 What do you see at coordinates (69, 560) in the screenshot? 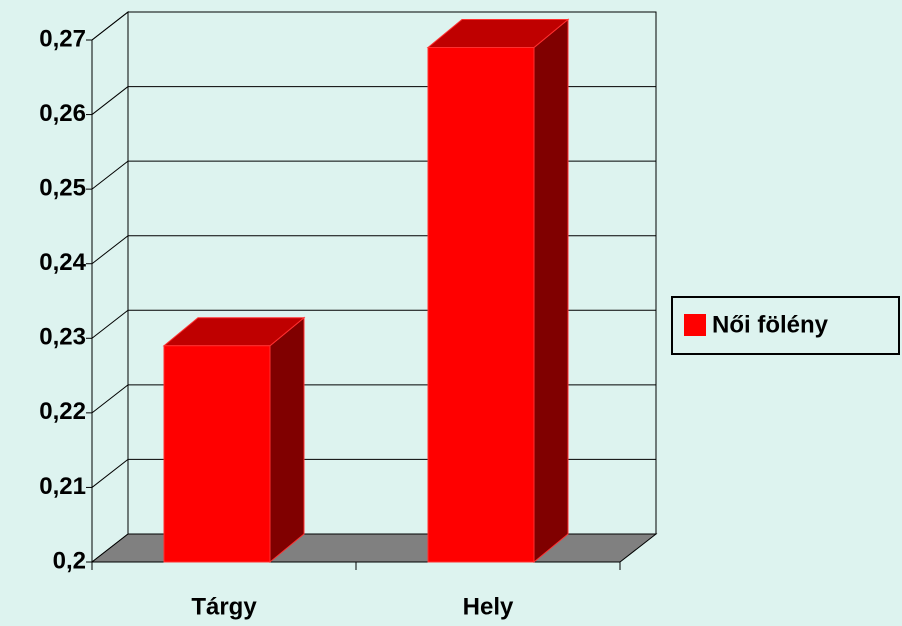
I see `y-tick-label: 0,2` at bounding box center [69, 560].